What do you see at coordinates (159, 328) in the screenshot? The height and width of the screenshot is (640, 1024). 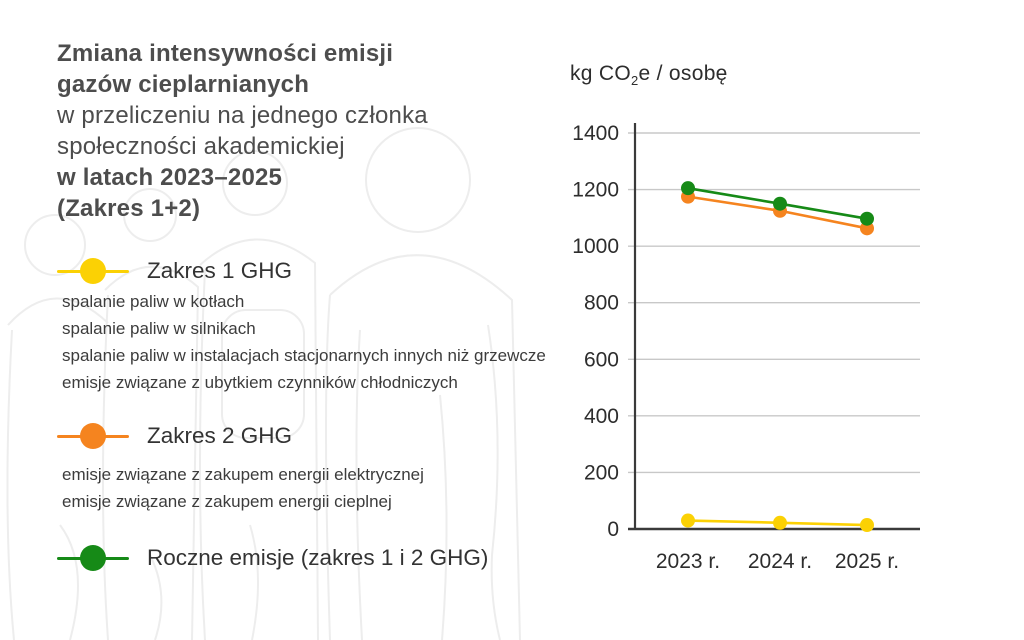 I see `legend-item: spalanie paliw w silnikach` at bounding box center [159, 328].